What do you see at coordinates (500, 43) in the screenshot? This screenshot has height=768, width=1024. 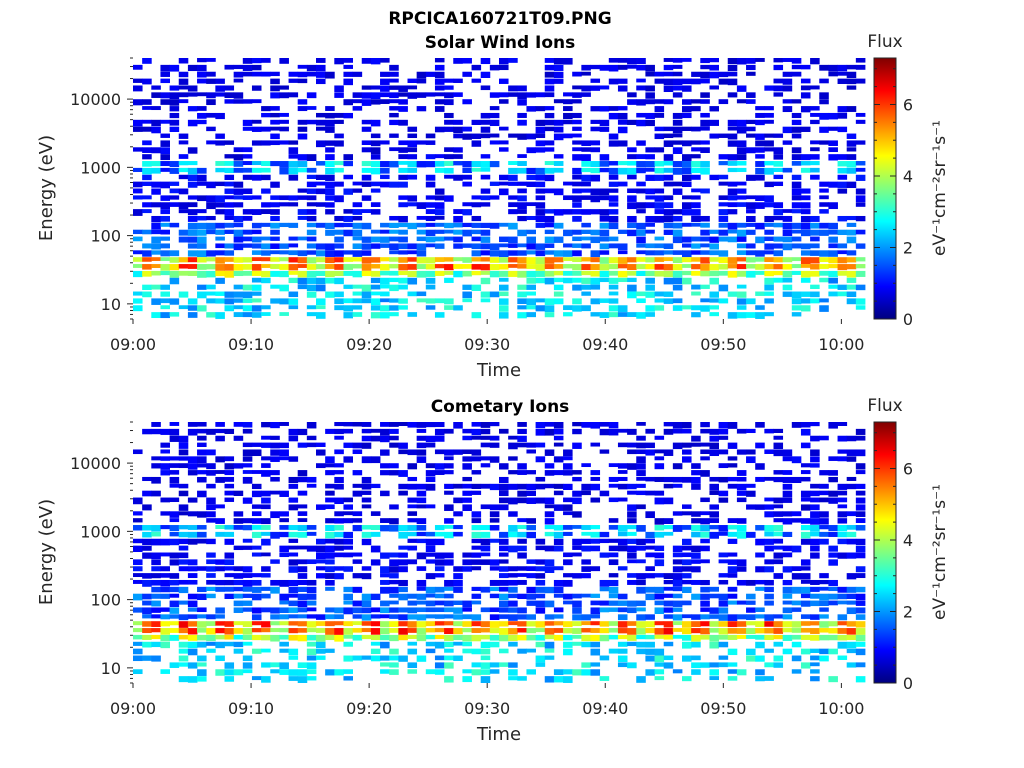 I see `panel-title-solar-wind: Solar Wind Ions` at bounding box center [500, 43].